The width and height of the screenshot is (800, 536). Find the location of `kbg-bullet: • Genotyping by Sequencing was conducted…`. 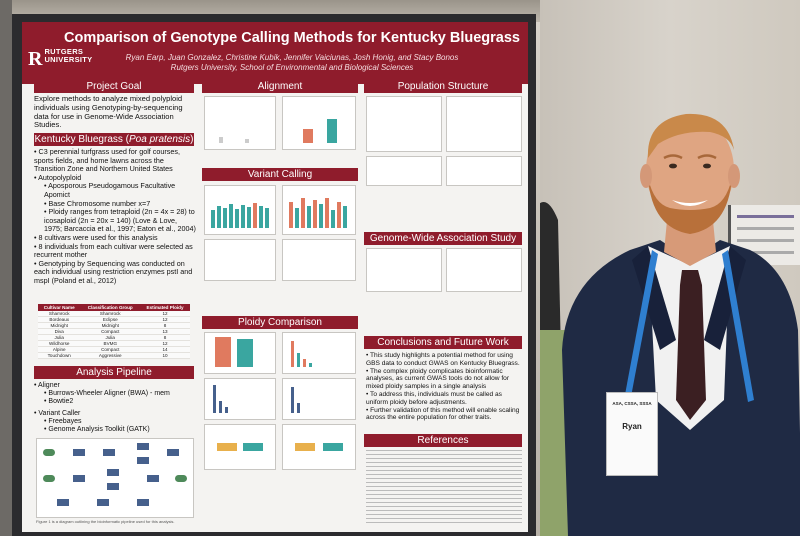

kbg-bullet: • Genotyping by Sequencing was conducted… is located at coordinates (113, 271).